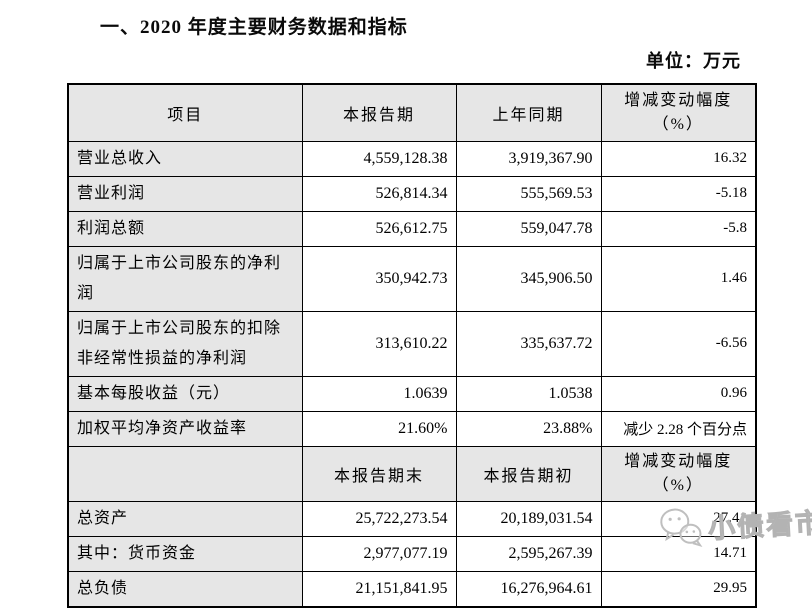  Describe the element at coordinates (678, 428) in the screenshot. I see `change-cell: 减少 2.28 个百分点` at that location.